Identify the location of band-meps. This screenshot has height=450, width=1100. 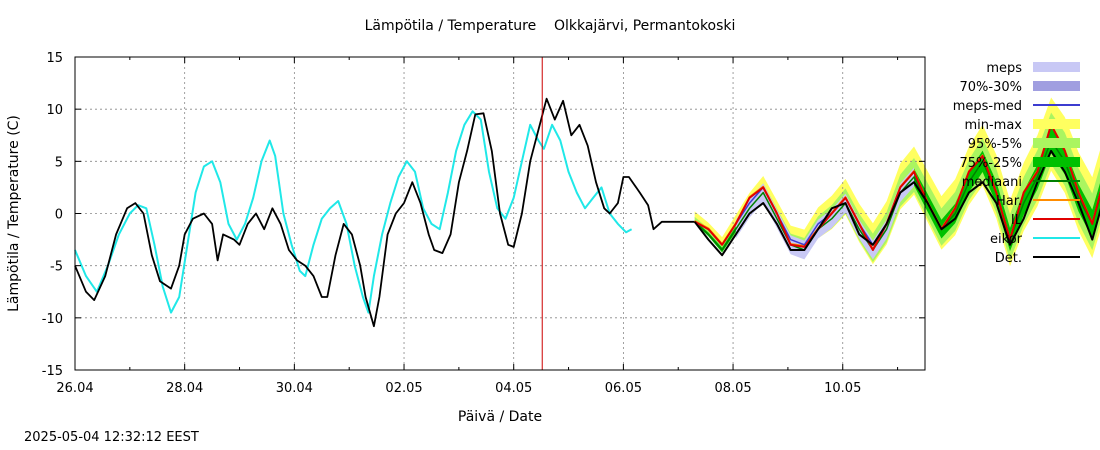
(825, 213).